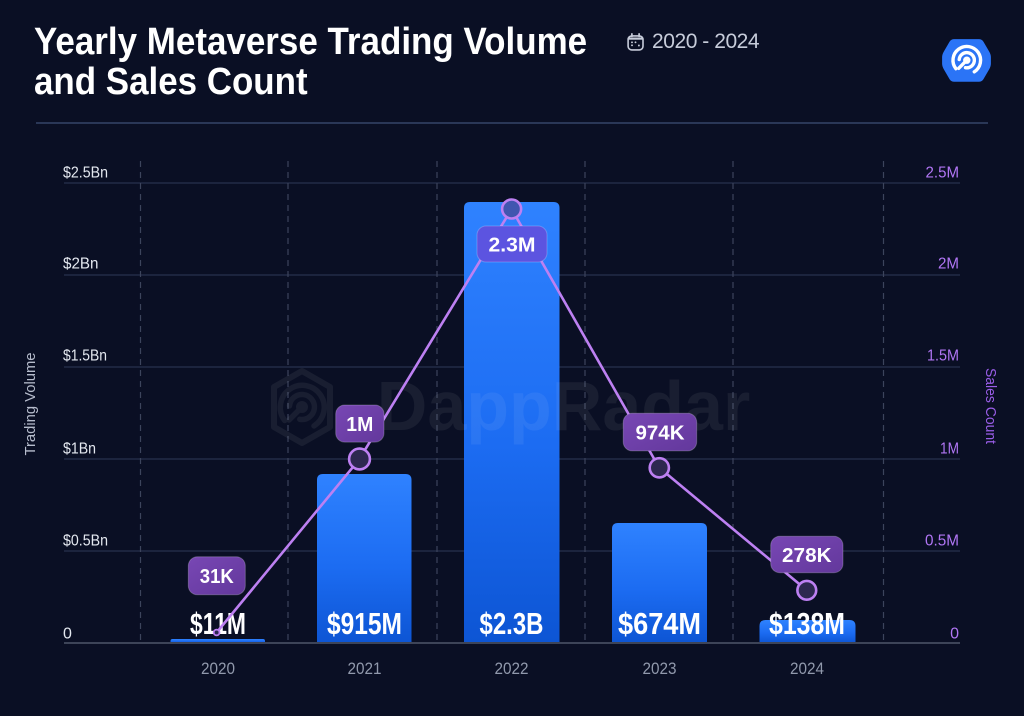  I want to click on svg-text: 2.5M, so click(943, 173).